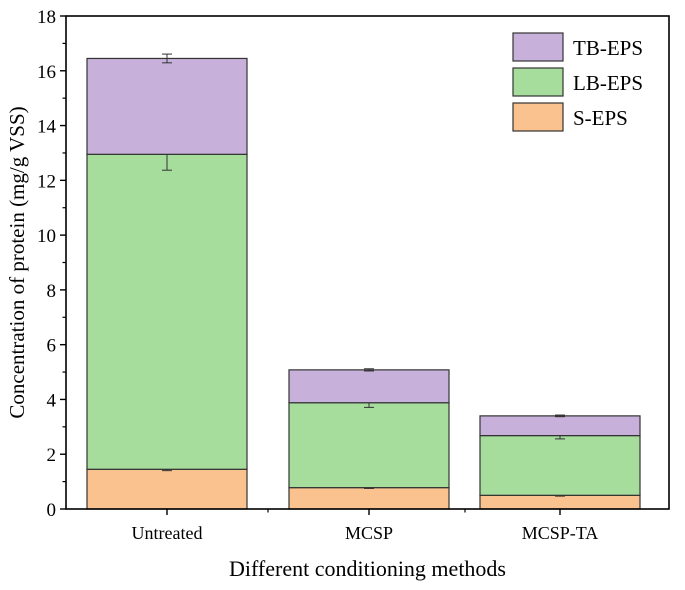 The height and width of the screenshot is (590, 685). Describe the element at coordinates (560, 426) in the screenshot. I see `bar-tb-eps-mcsp-ta` at that location.